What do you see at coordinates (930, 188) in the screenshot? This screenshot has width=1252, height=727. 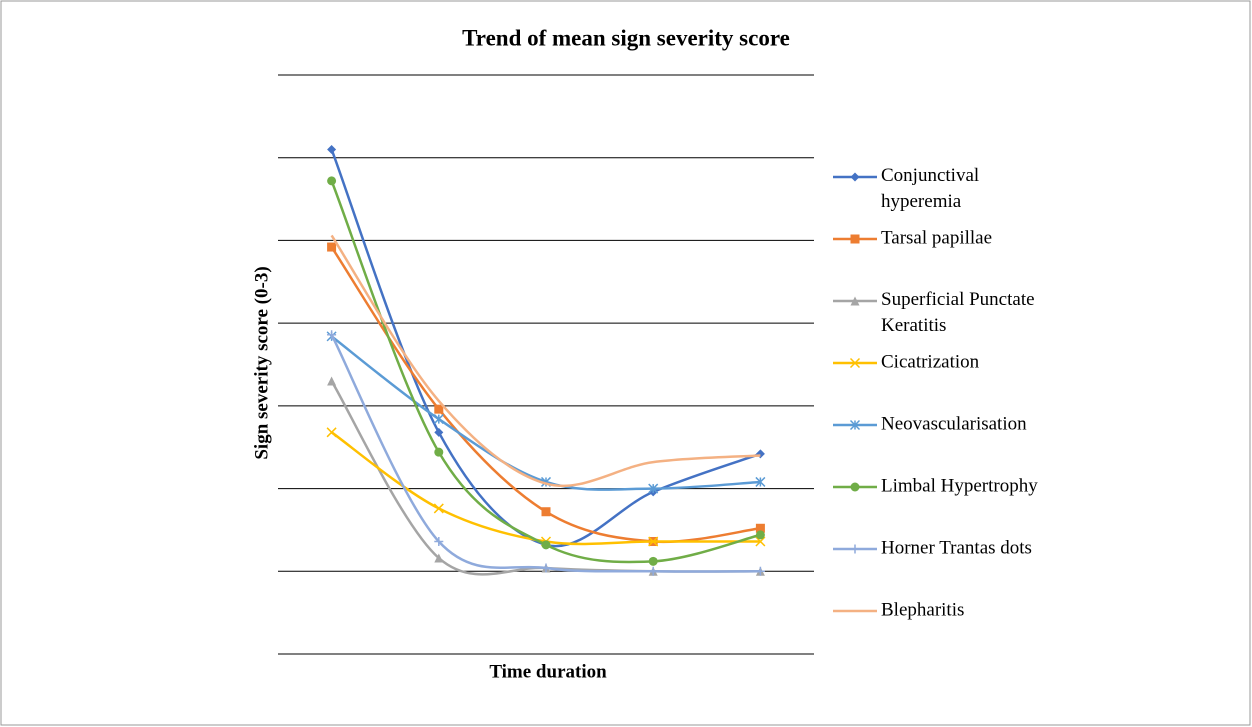 I see `legend-label: Conjunctival hyperemia` at bounding box center [930, 188].